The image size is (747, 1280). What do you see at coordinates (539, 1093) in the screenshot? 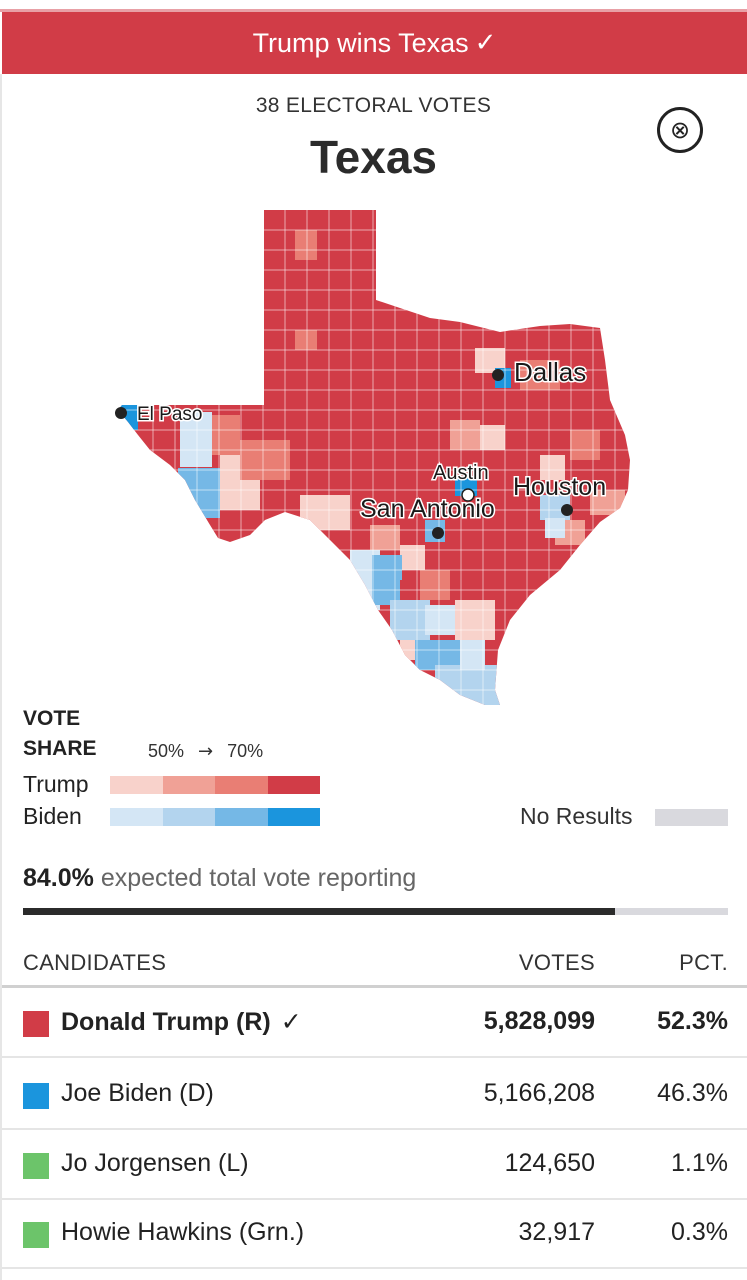
I see `candidate-votes: 5,166,208` at bounding box center [539, 1093].